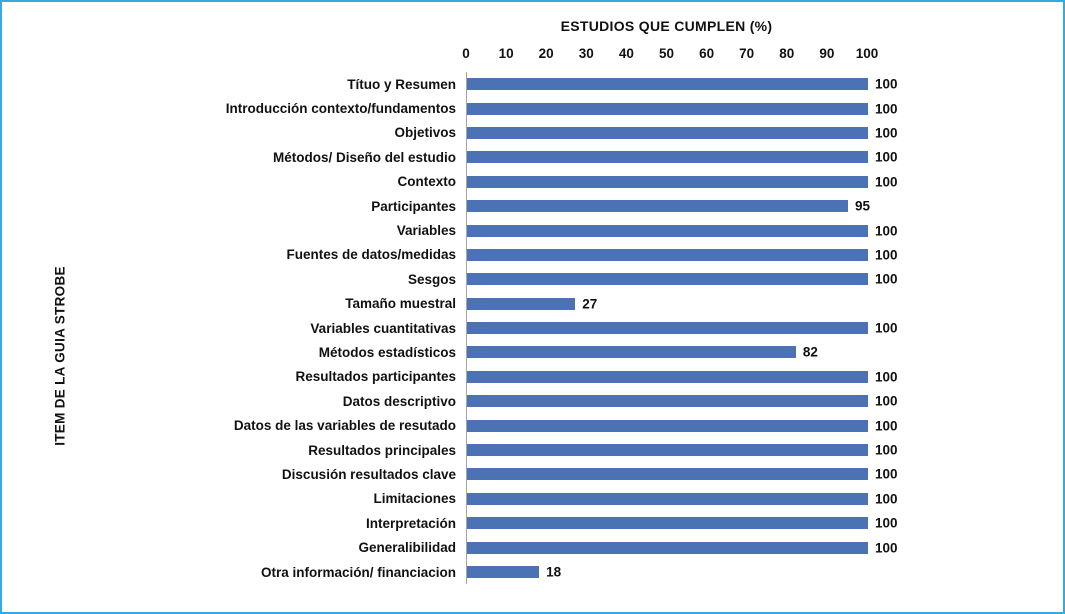  I want to click on x-axis: 0 10 20 30 40 50 60 70 80 90 100, so click(670, 56).